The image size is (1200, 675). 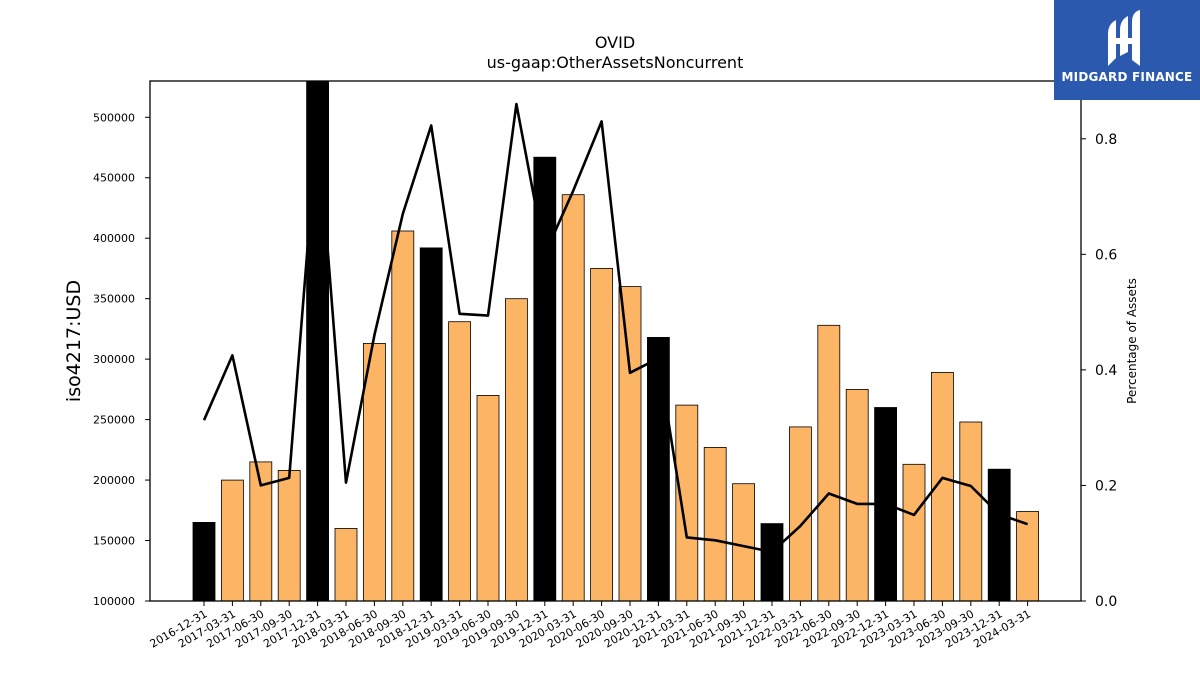 What do you see at coordinates (1124, 38) in the screenshot?
I see `logo-mark-icon` at bounding box center [1124, 38].